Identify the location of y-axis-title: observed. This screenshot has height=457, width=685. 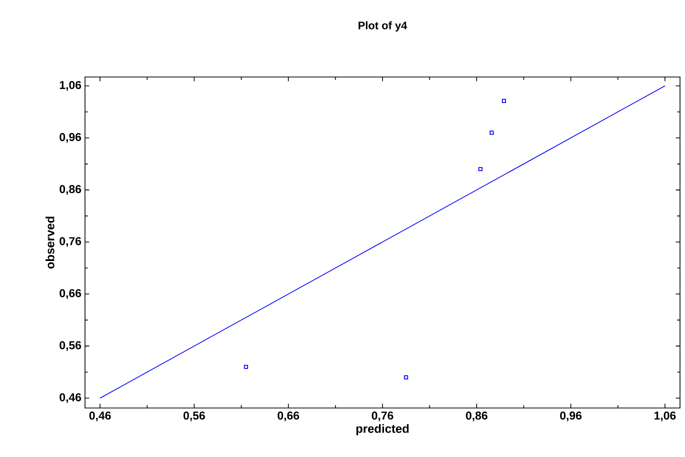
(50, 242).